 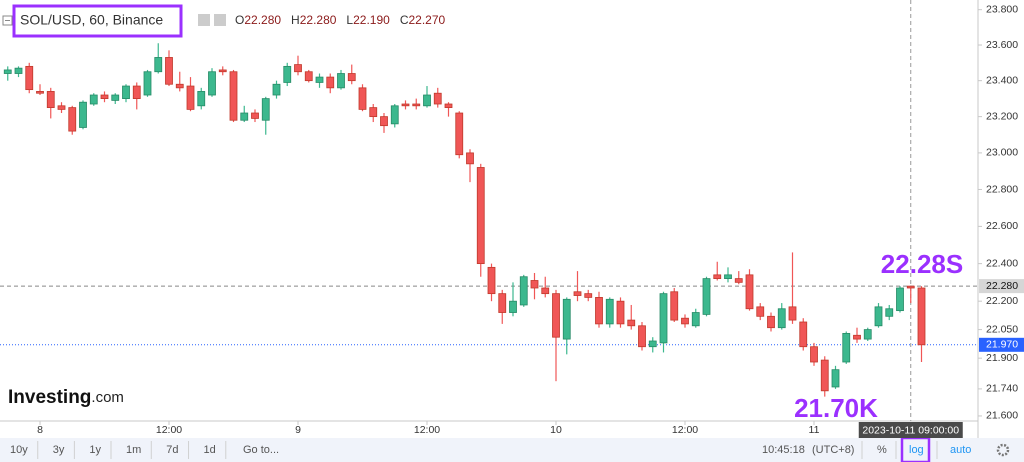 What do you see at coordinates (1002, 9) in the screenshot?
I see `y-tick-label: 23.800` at bounding box center [1002, 9].